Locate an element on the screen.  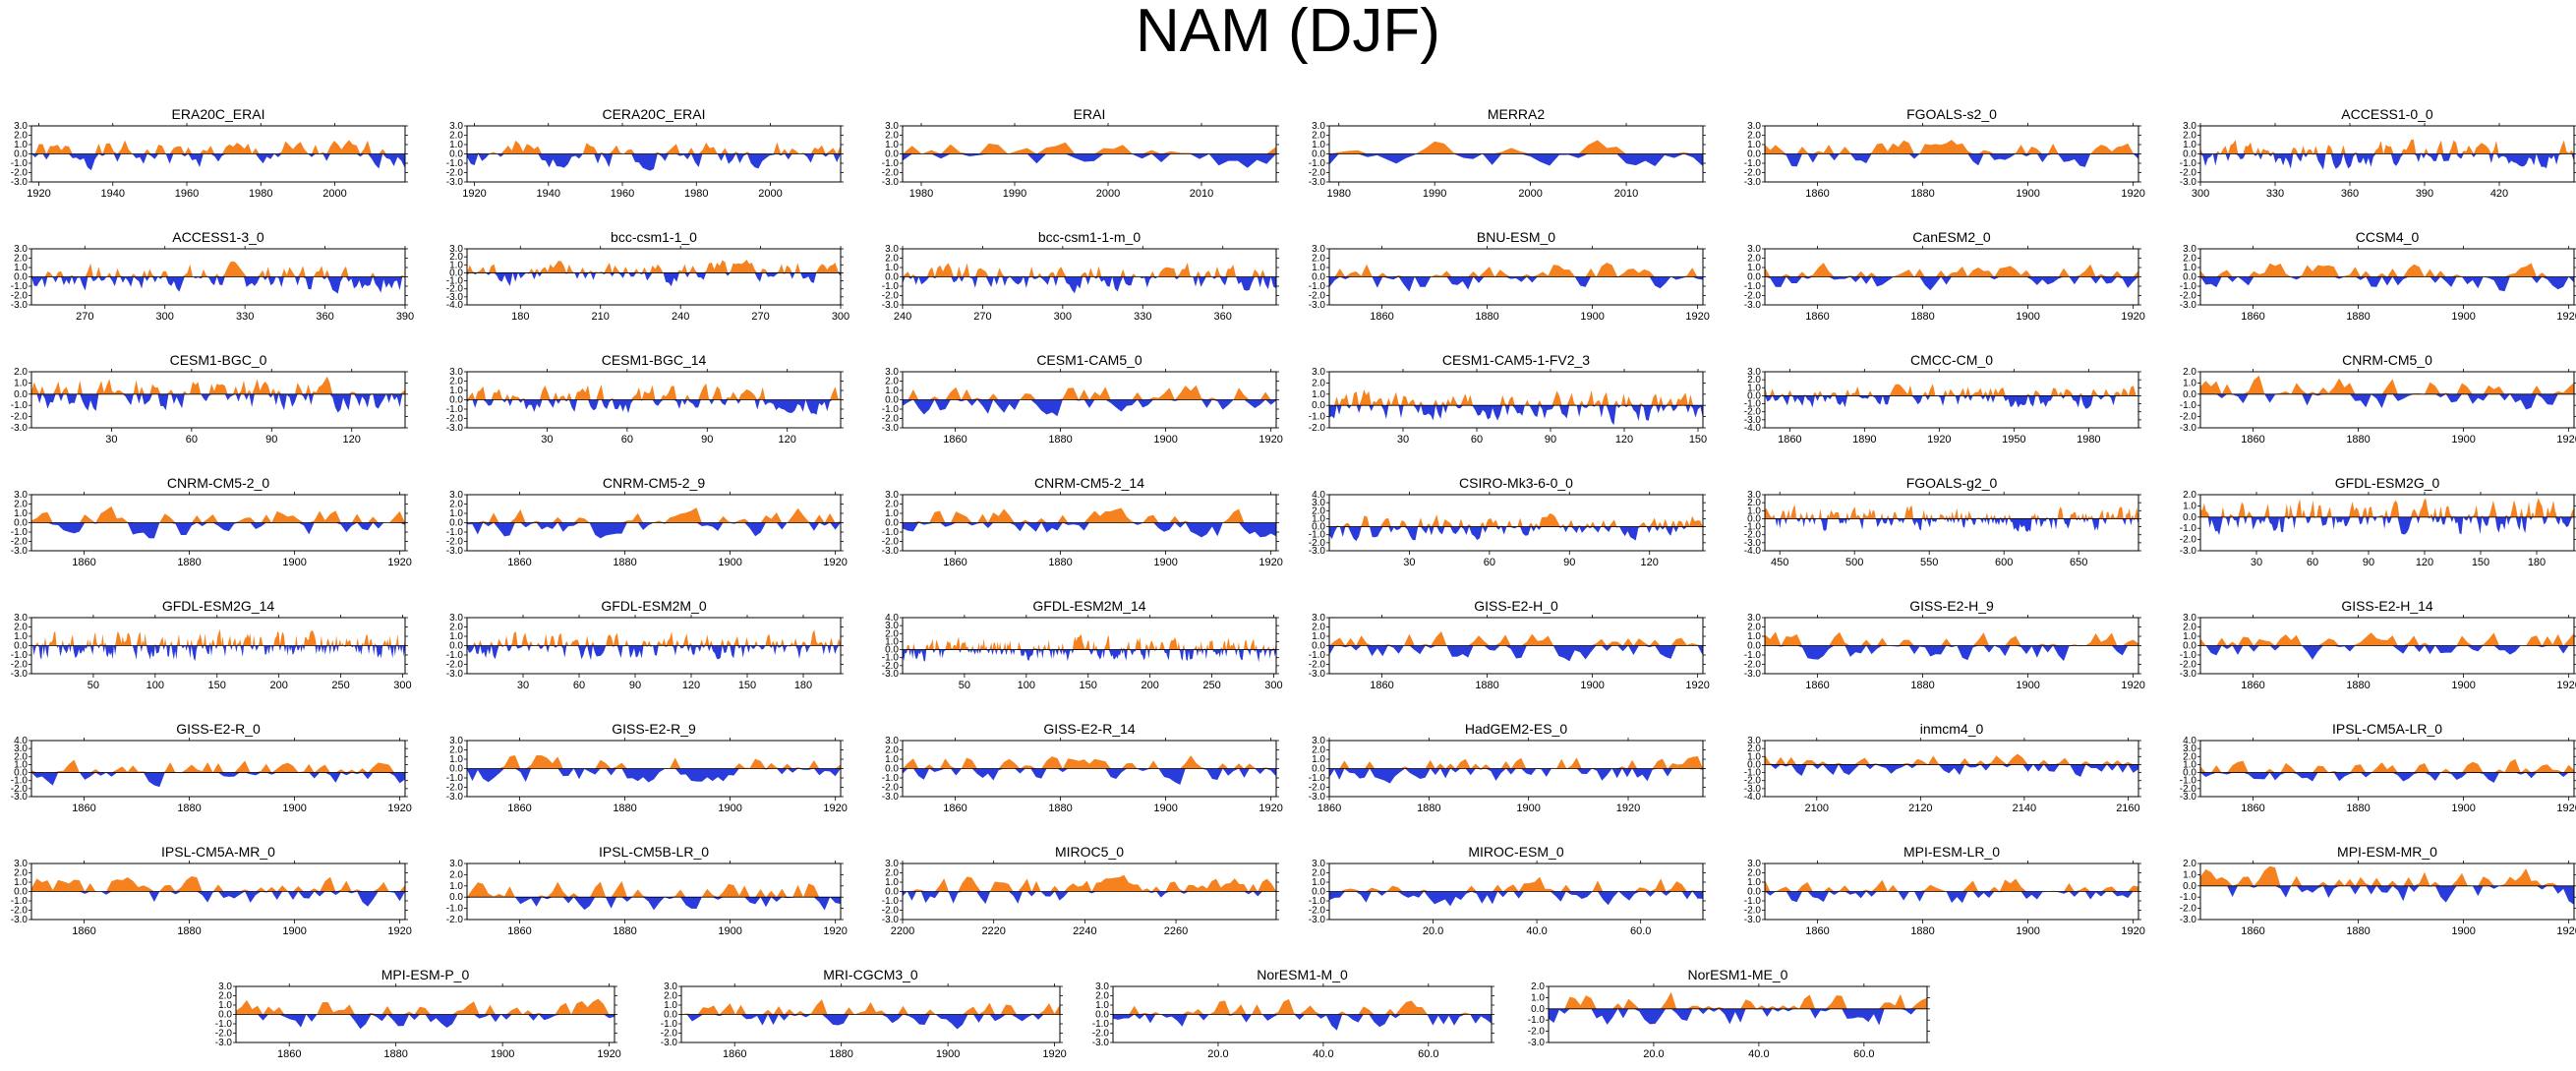
panel-title: MIROC-ESM_0 is located at coordinates (1515, 852).